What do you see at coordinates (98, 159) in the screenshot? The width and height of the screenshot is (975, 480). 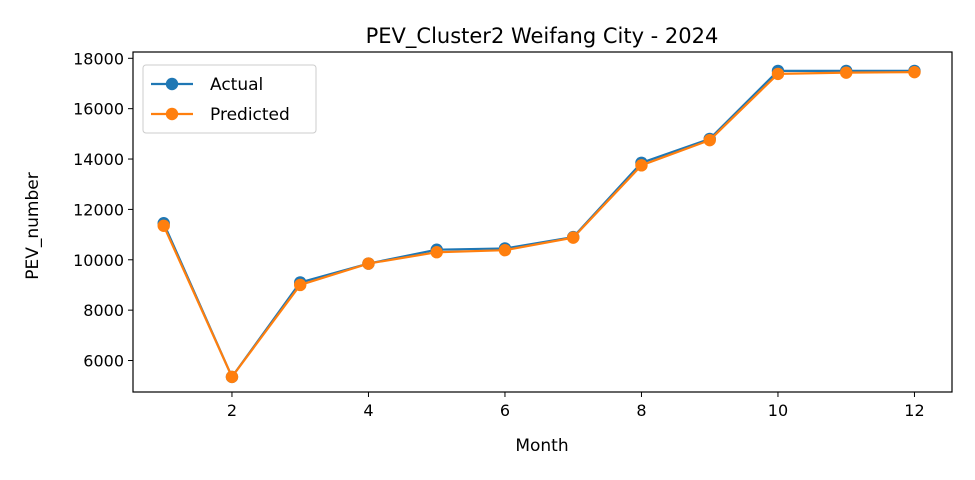 I see `y-tick-label: 14000` at bounding box center [98, 159].